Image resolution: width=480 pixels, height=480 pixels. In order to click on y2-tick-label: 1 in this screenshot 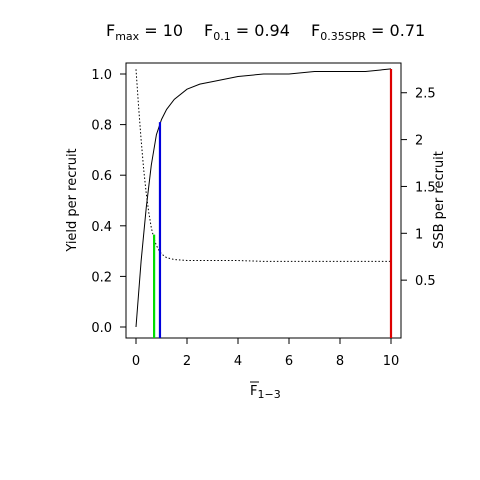, I will do `click(419, 234)`.